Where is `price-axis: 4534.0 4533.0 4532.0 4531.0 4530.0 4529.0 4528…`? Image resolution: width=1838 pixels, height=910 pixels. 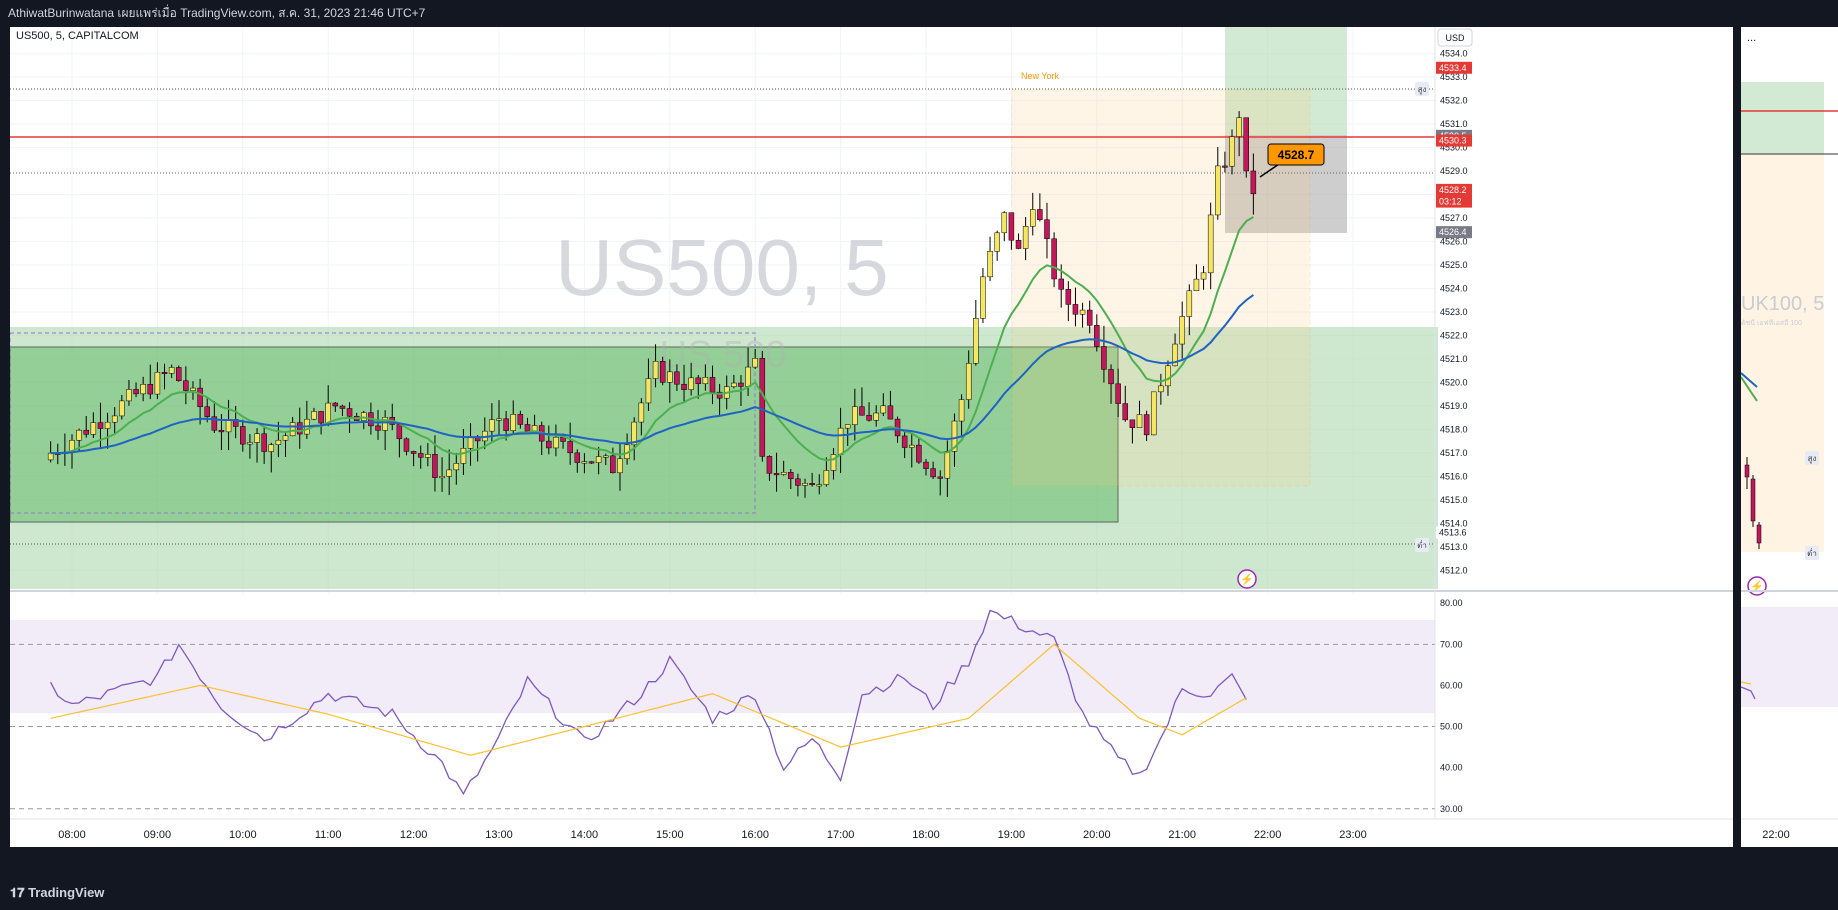 price-axis: 4534.0 4533.0 4532.0 4531.0 4530.0 4529.0 4528… is located at coordinates (1454, 312).